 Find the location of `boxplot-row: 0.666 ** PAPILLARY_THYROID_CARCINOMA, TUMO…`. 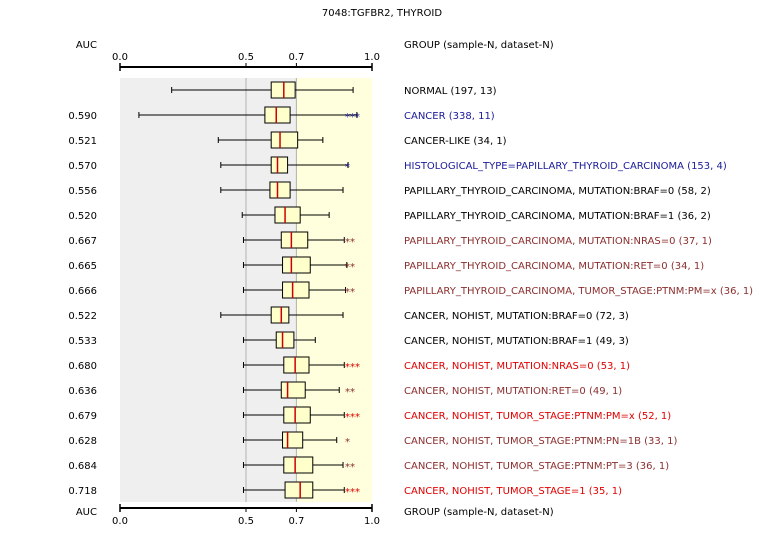

boxplot-row: 0.666 ** PAPILLARY_THYROID_CARCINOMA, TUMO… is located at coordinates (410, 290).